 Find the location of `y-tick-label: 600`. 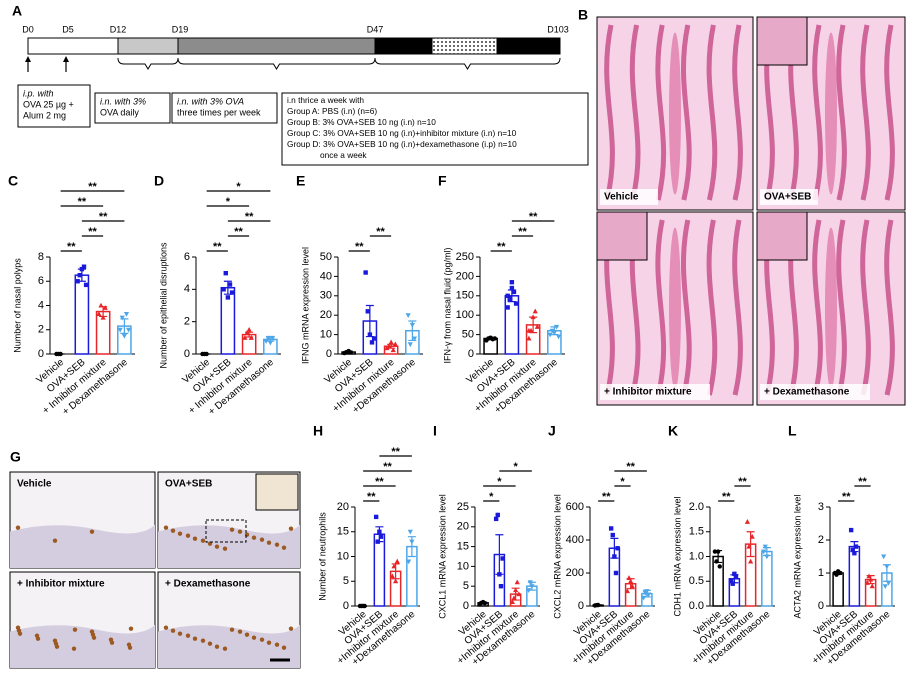

y-tick-label: 600 is located at coordinates (575, 507).